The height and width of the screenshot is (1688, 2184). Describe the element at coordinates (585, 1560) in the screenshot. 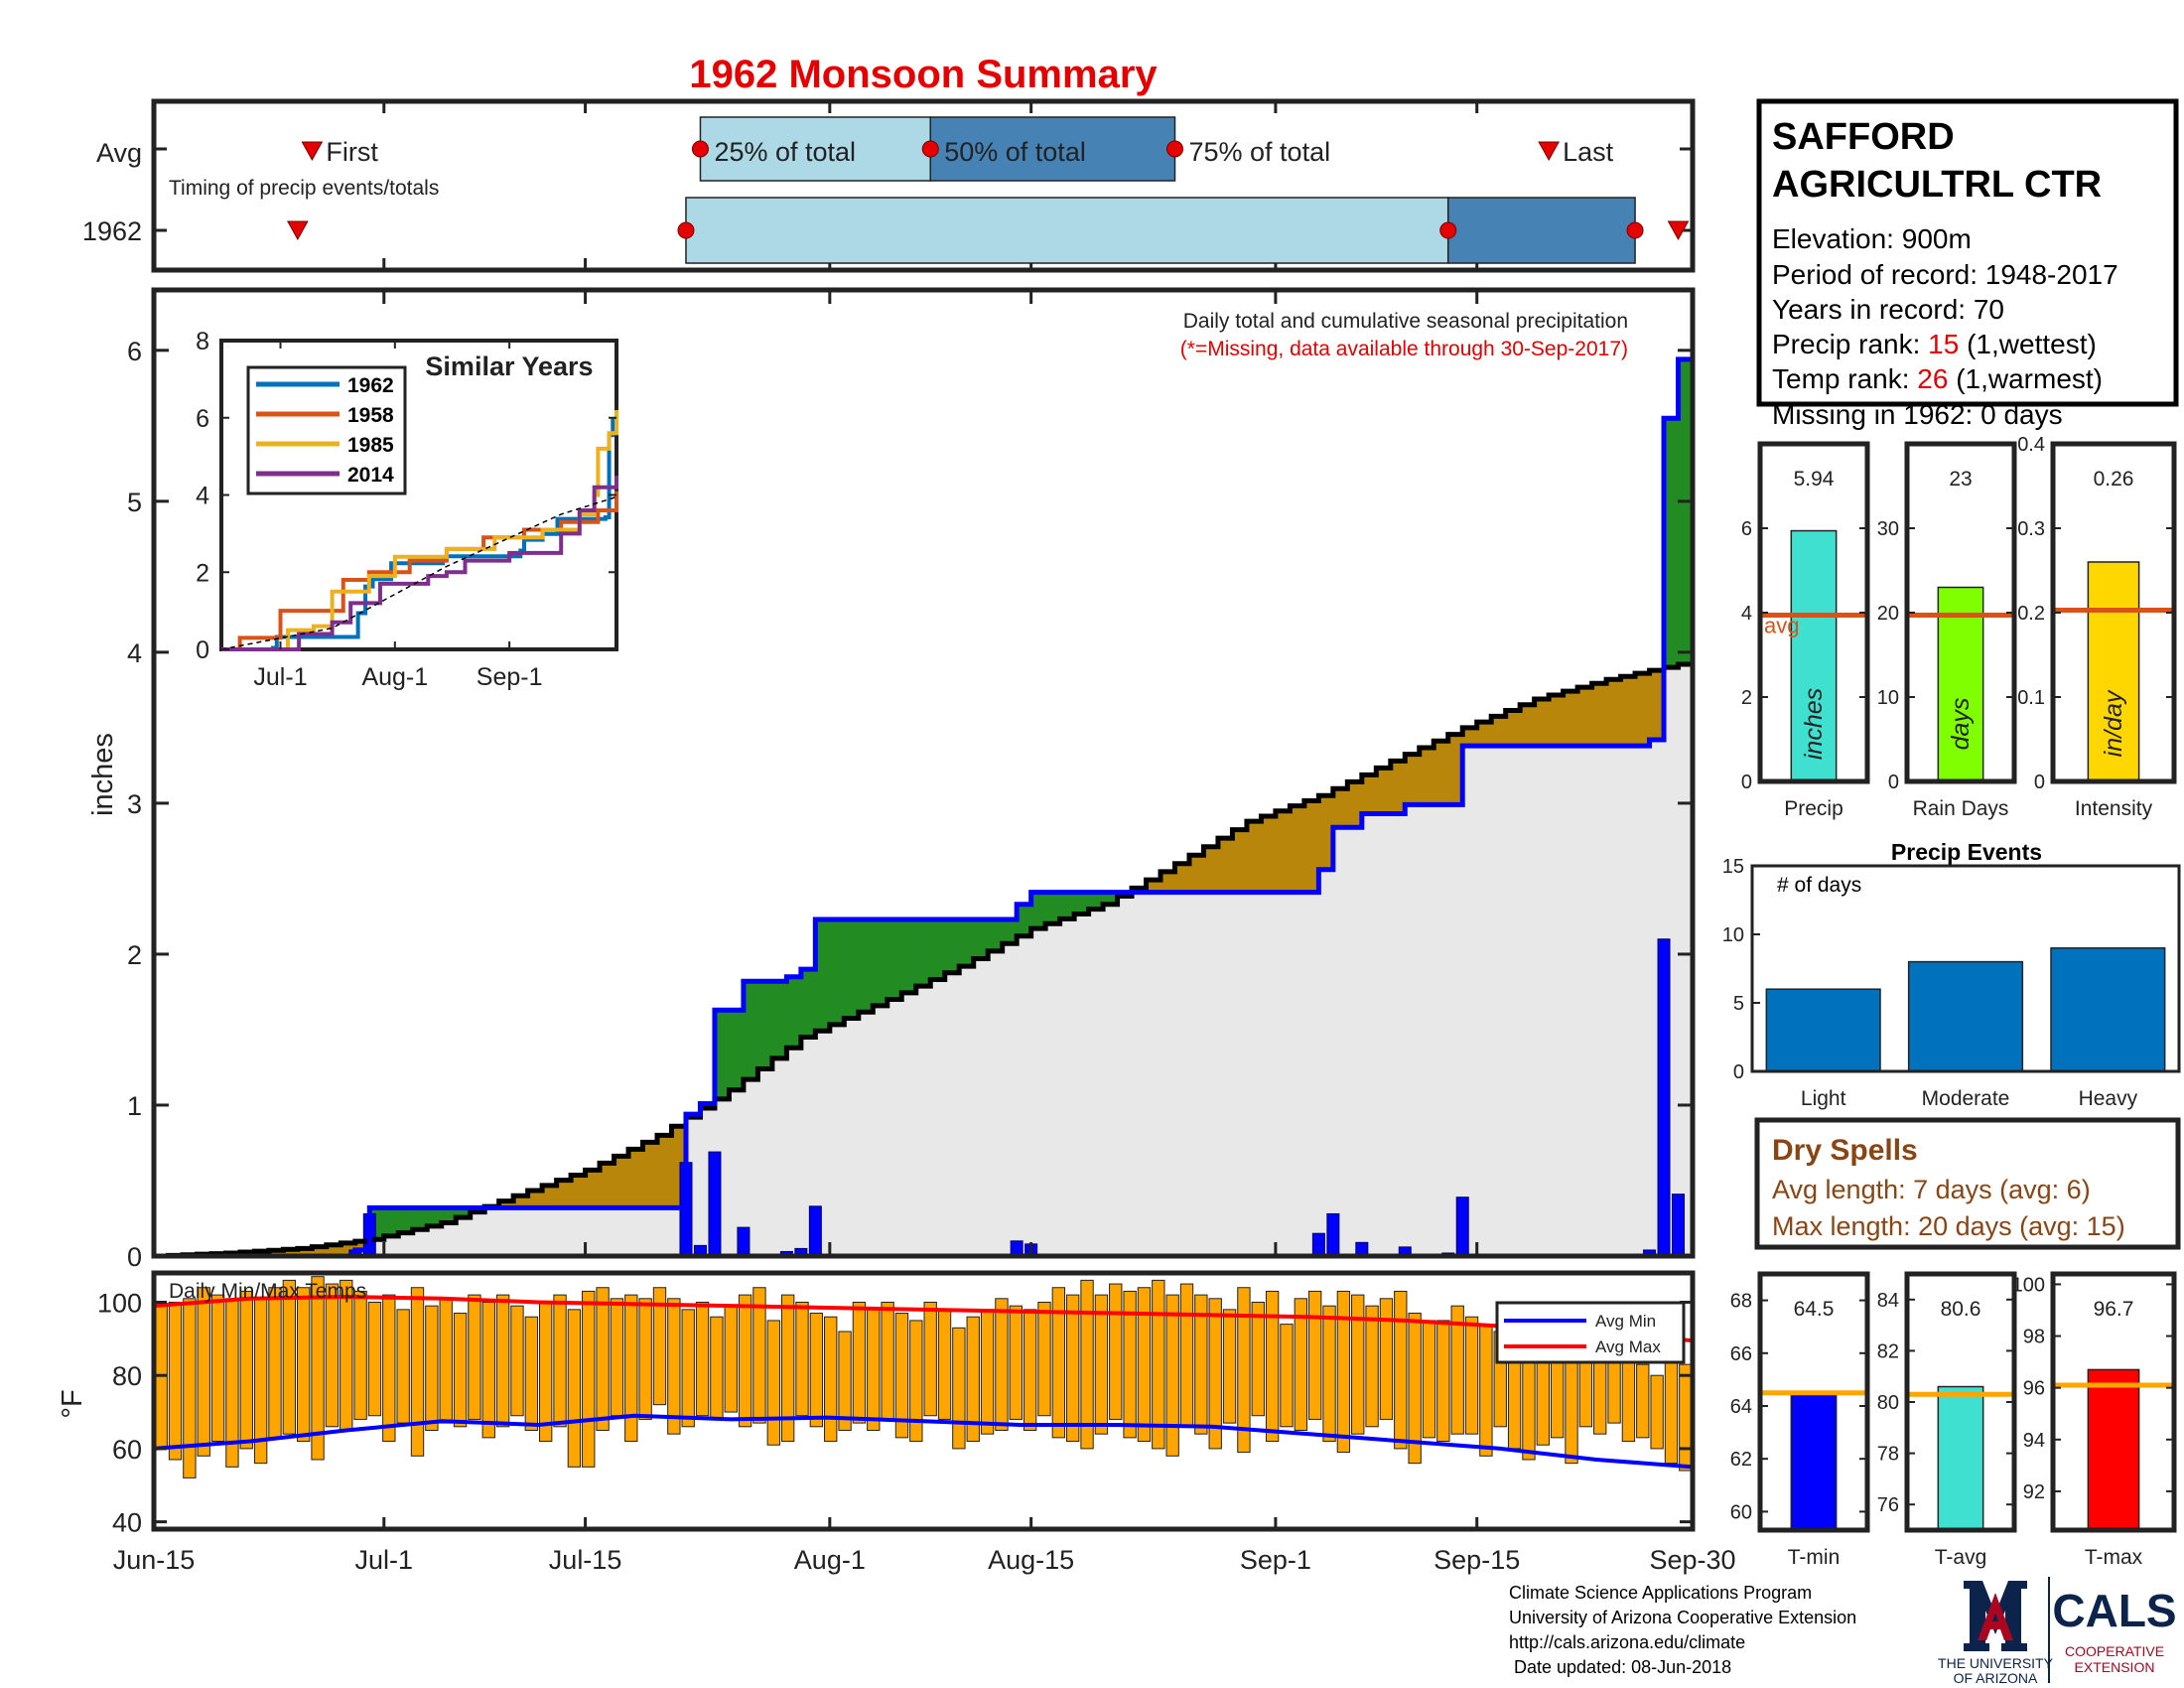

I see `x-tick-label: Jul-15` at that location.